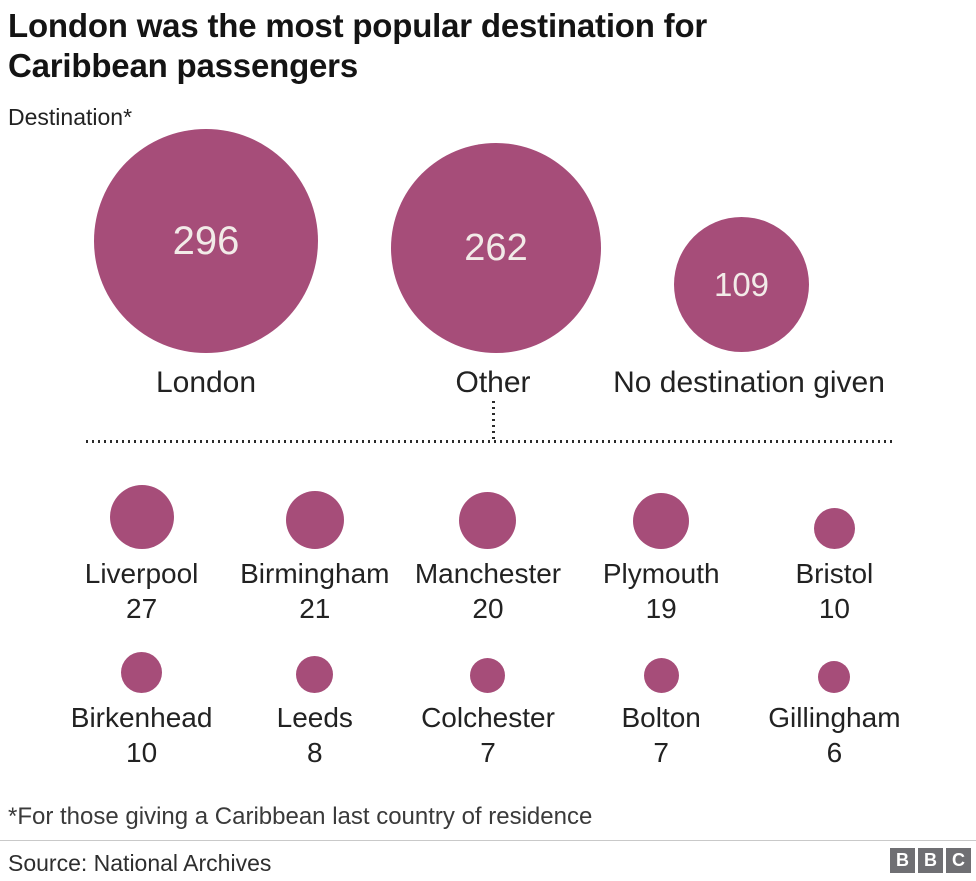 The image size is (976, 881). I want to click on bubble-bolton-value: 7, so click(661, 752).